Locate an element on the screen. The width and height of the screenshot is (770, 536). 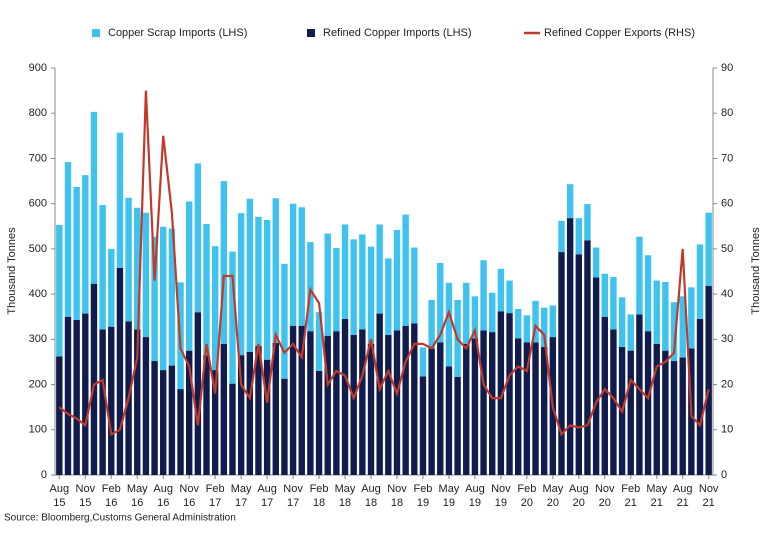
x-tick-label: May 17 is located at coordinates (241, 496).